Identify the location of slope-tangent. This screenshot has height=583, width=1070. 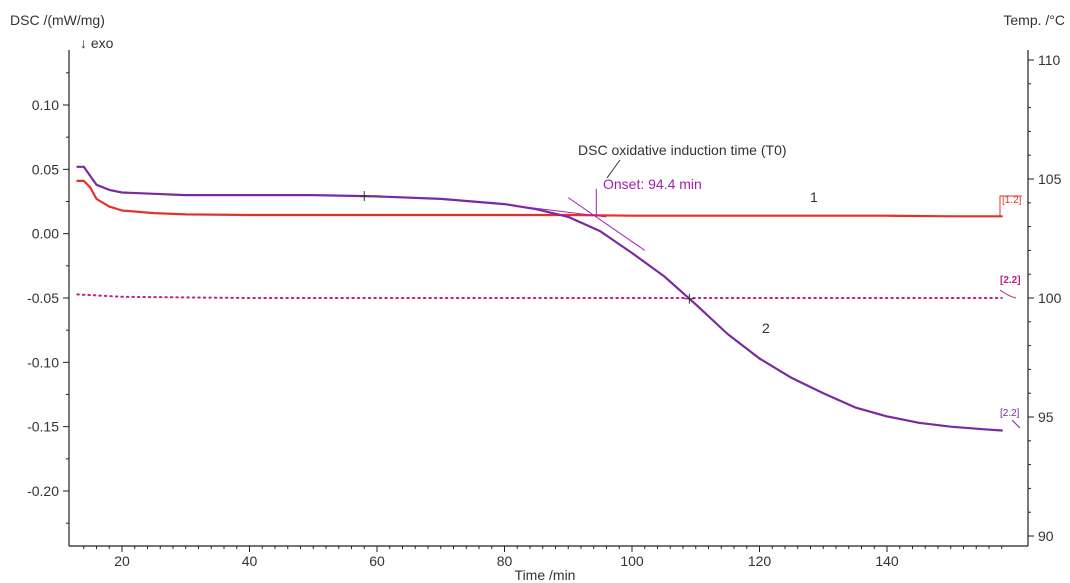
(606, 224).